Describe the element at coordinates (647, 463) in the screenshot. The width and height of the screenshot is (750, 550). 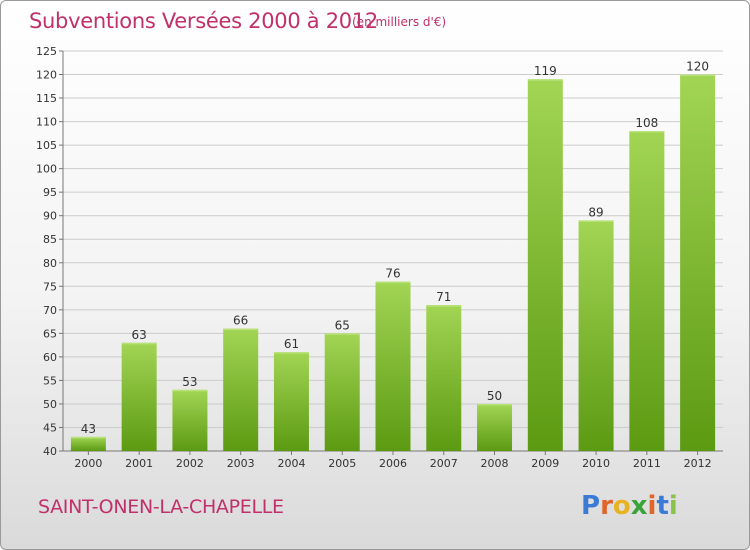
I see `x-tick-label: 2011` at that location.